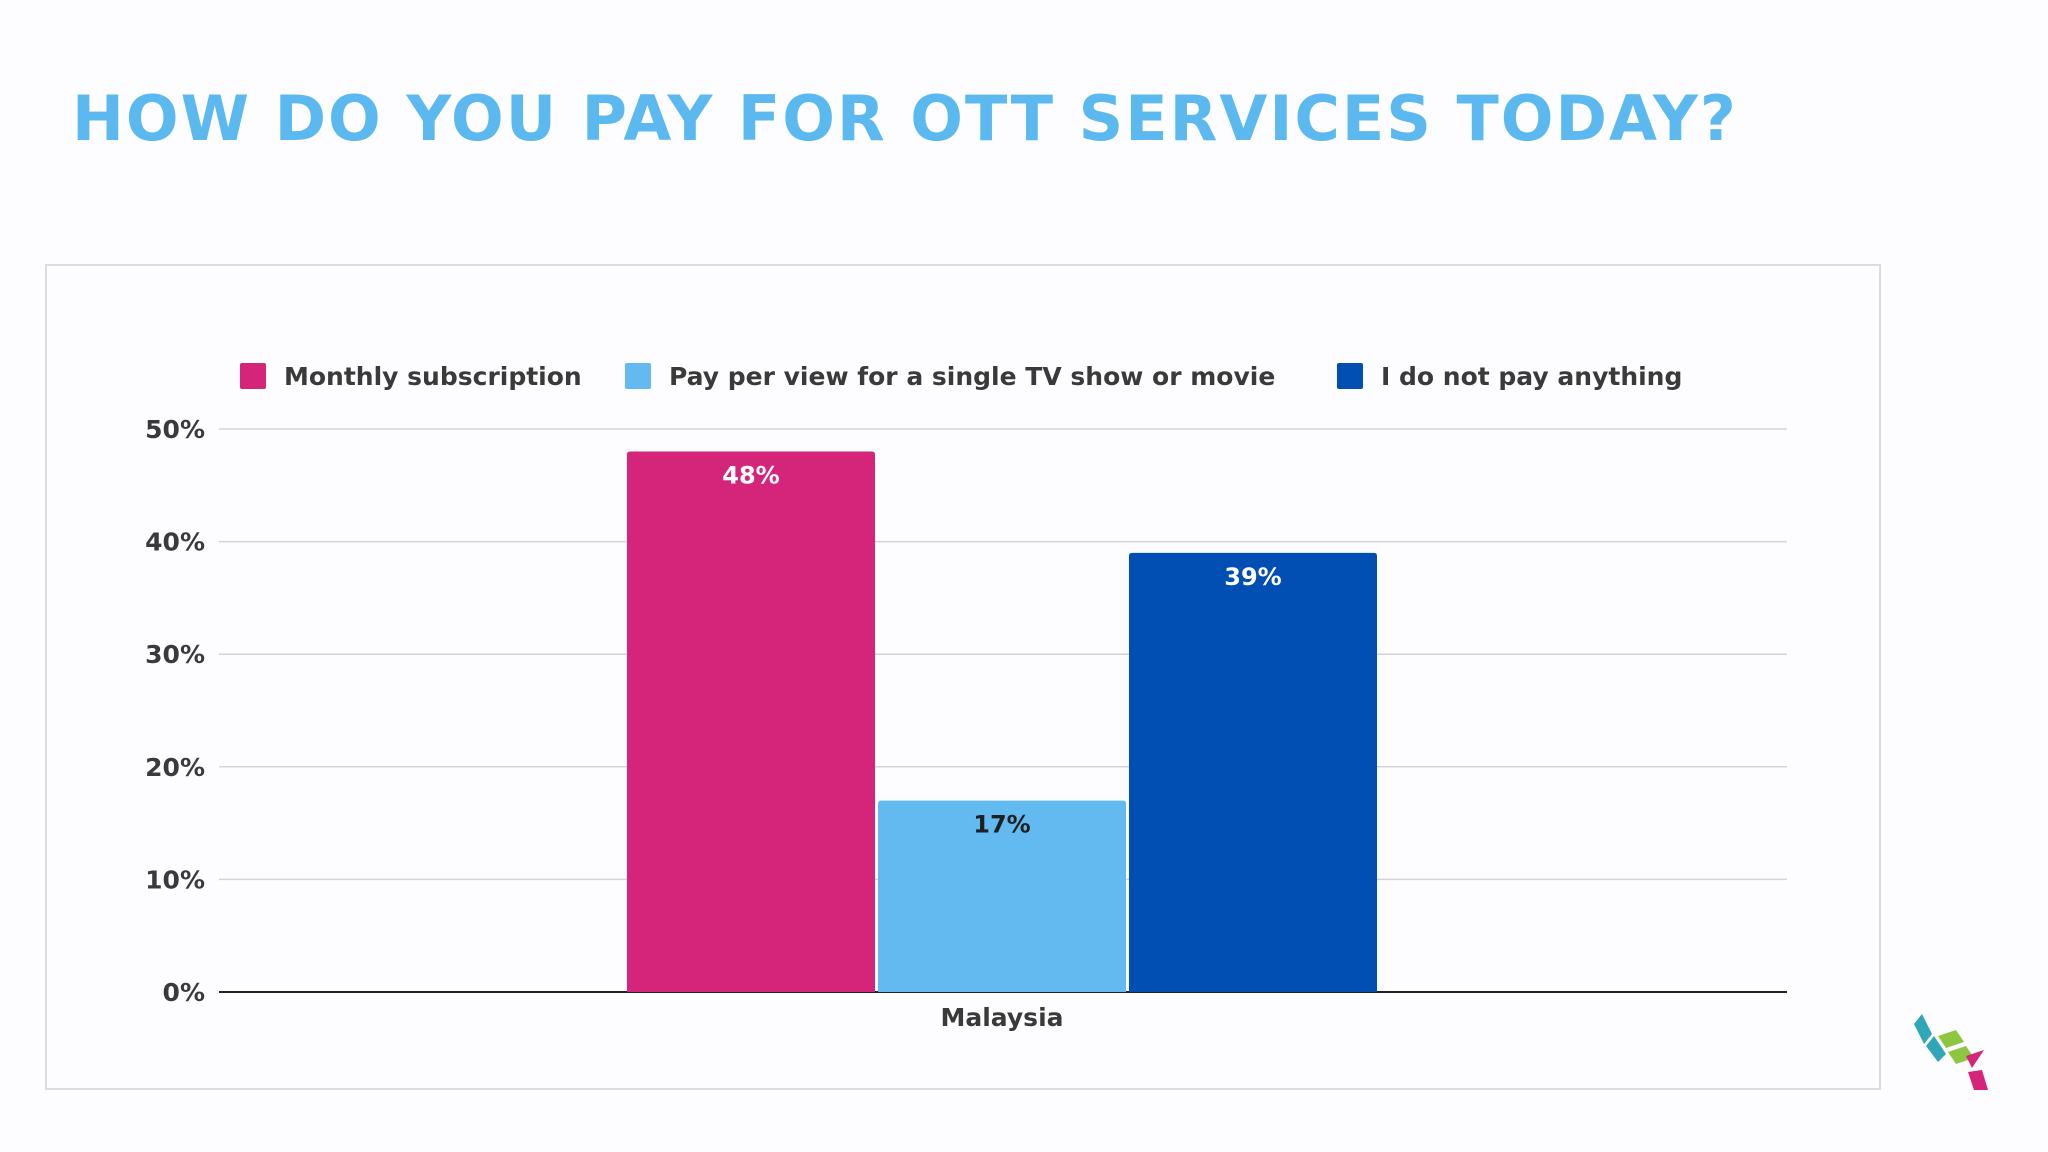 This screenshot has height=1152, width=2048. What do you see at coordinates (175, 879) in the screenshot?
I see `y-tick-label: 10%` at bounding box center [175, 879].